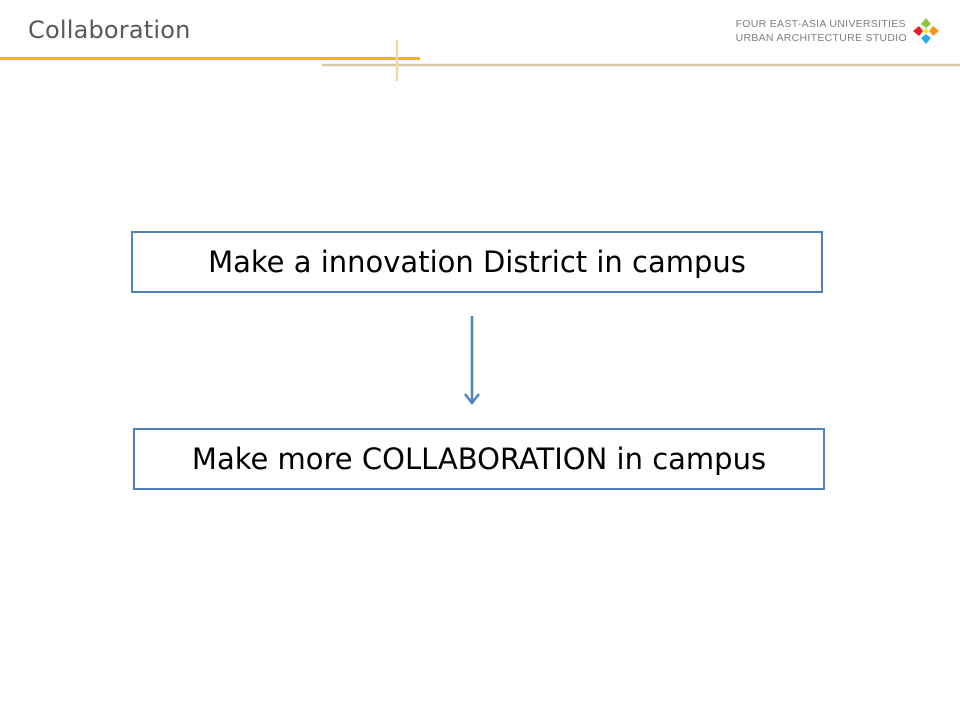 This screenshot has width=960, height=720. Describe the element at coordinates (480, 60) in the screenshot. I see `header-rule-lines` at that location.